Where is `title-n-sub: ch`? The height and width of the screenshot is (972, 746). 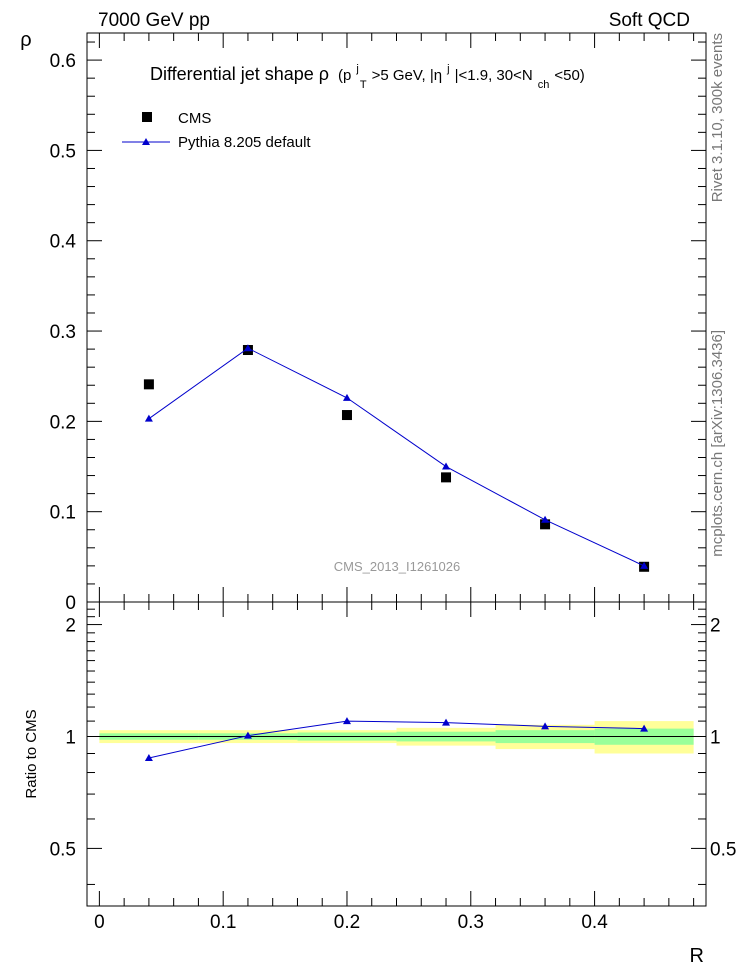
title-n-sub: ch is located at coordinates (544, 85).